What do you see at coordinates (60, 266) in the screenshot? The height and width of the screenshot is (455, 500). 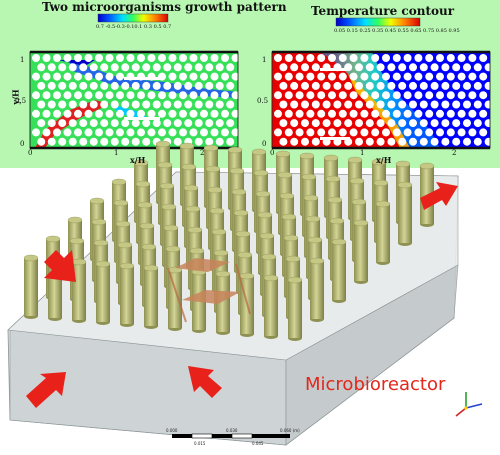 I see `inlet-arrow-top-left` at bounding box center [60, 266].